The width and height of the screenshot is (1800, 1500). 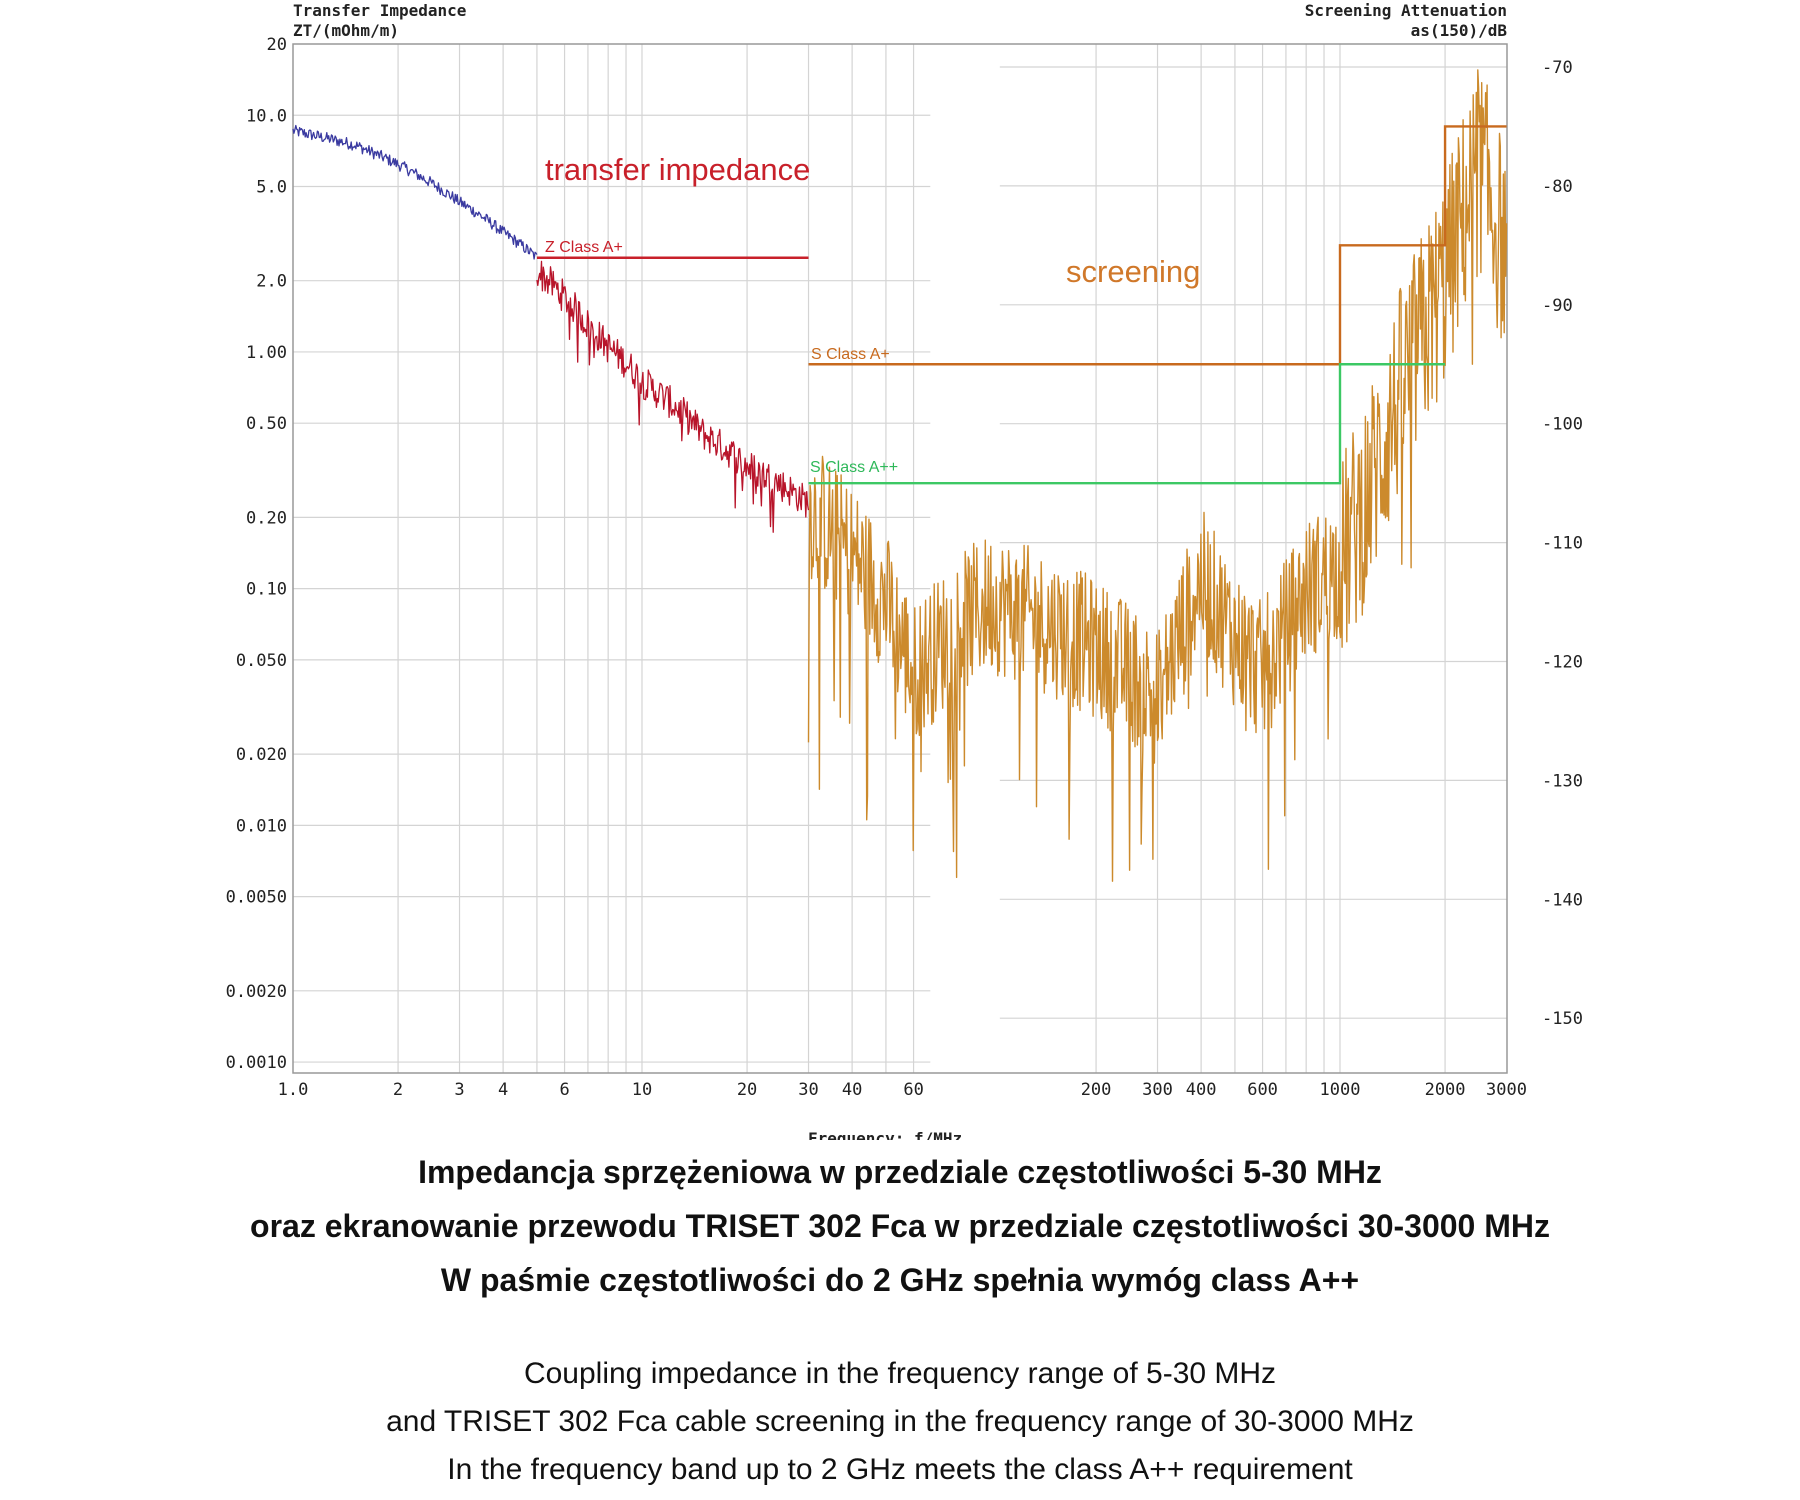 I want to click on y-left-tick-label: 0.050, so click(x=261, y=661).